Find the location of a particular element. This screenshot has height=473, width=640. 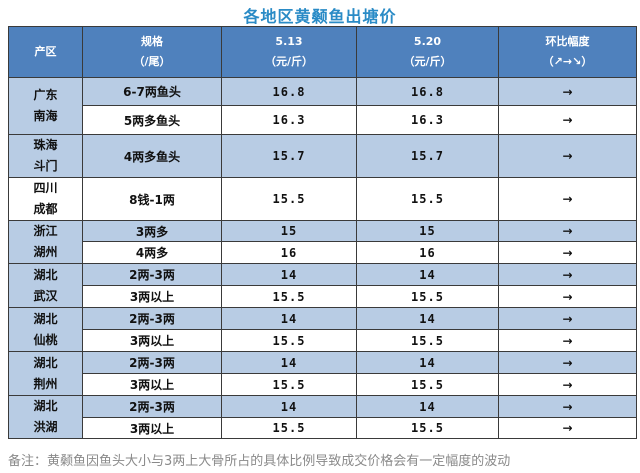

price-5-20: 16.3 is located at coordinates (427, 120).